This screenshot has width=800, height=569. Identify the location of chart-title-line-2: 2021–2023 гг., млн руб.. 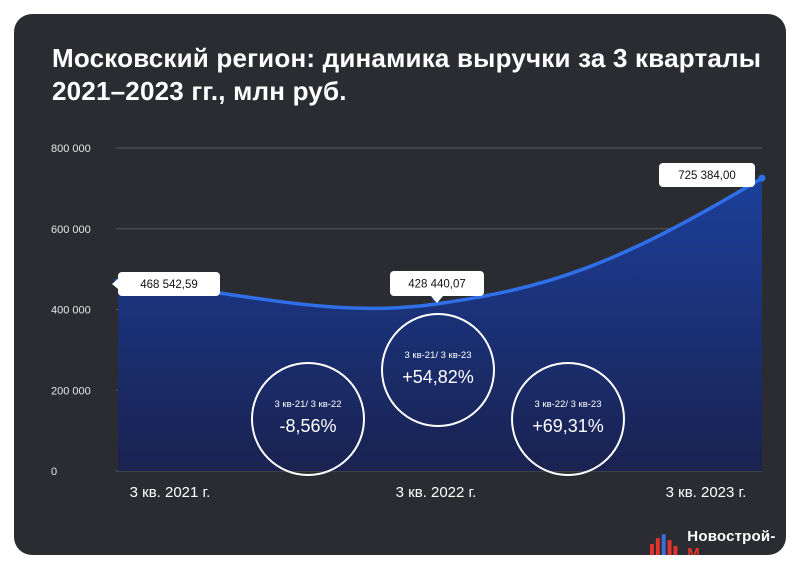
(199, 91).